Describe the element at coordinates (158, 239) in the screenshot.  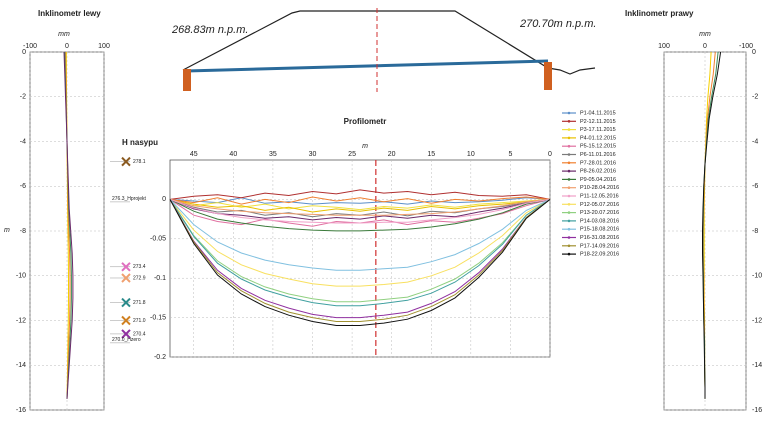
I see `y-tick-label: -0.05` at that location.